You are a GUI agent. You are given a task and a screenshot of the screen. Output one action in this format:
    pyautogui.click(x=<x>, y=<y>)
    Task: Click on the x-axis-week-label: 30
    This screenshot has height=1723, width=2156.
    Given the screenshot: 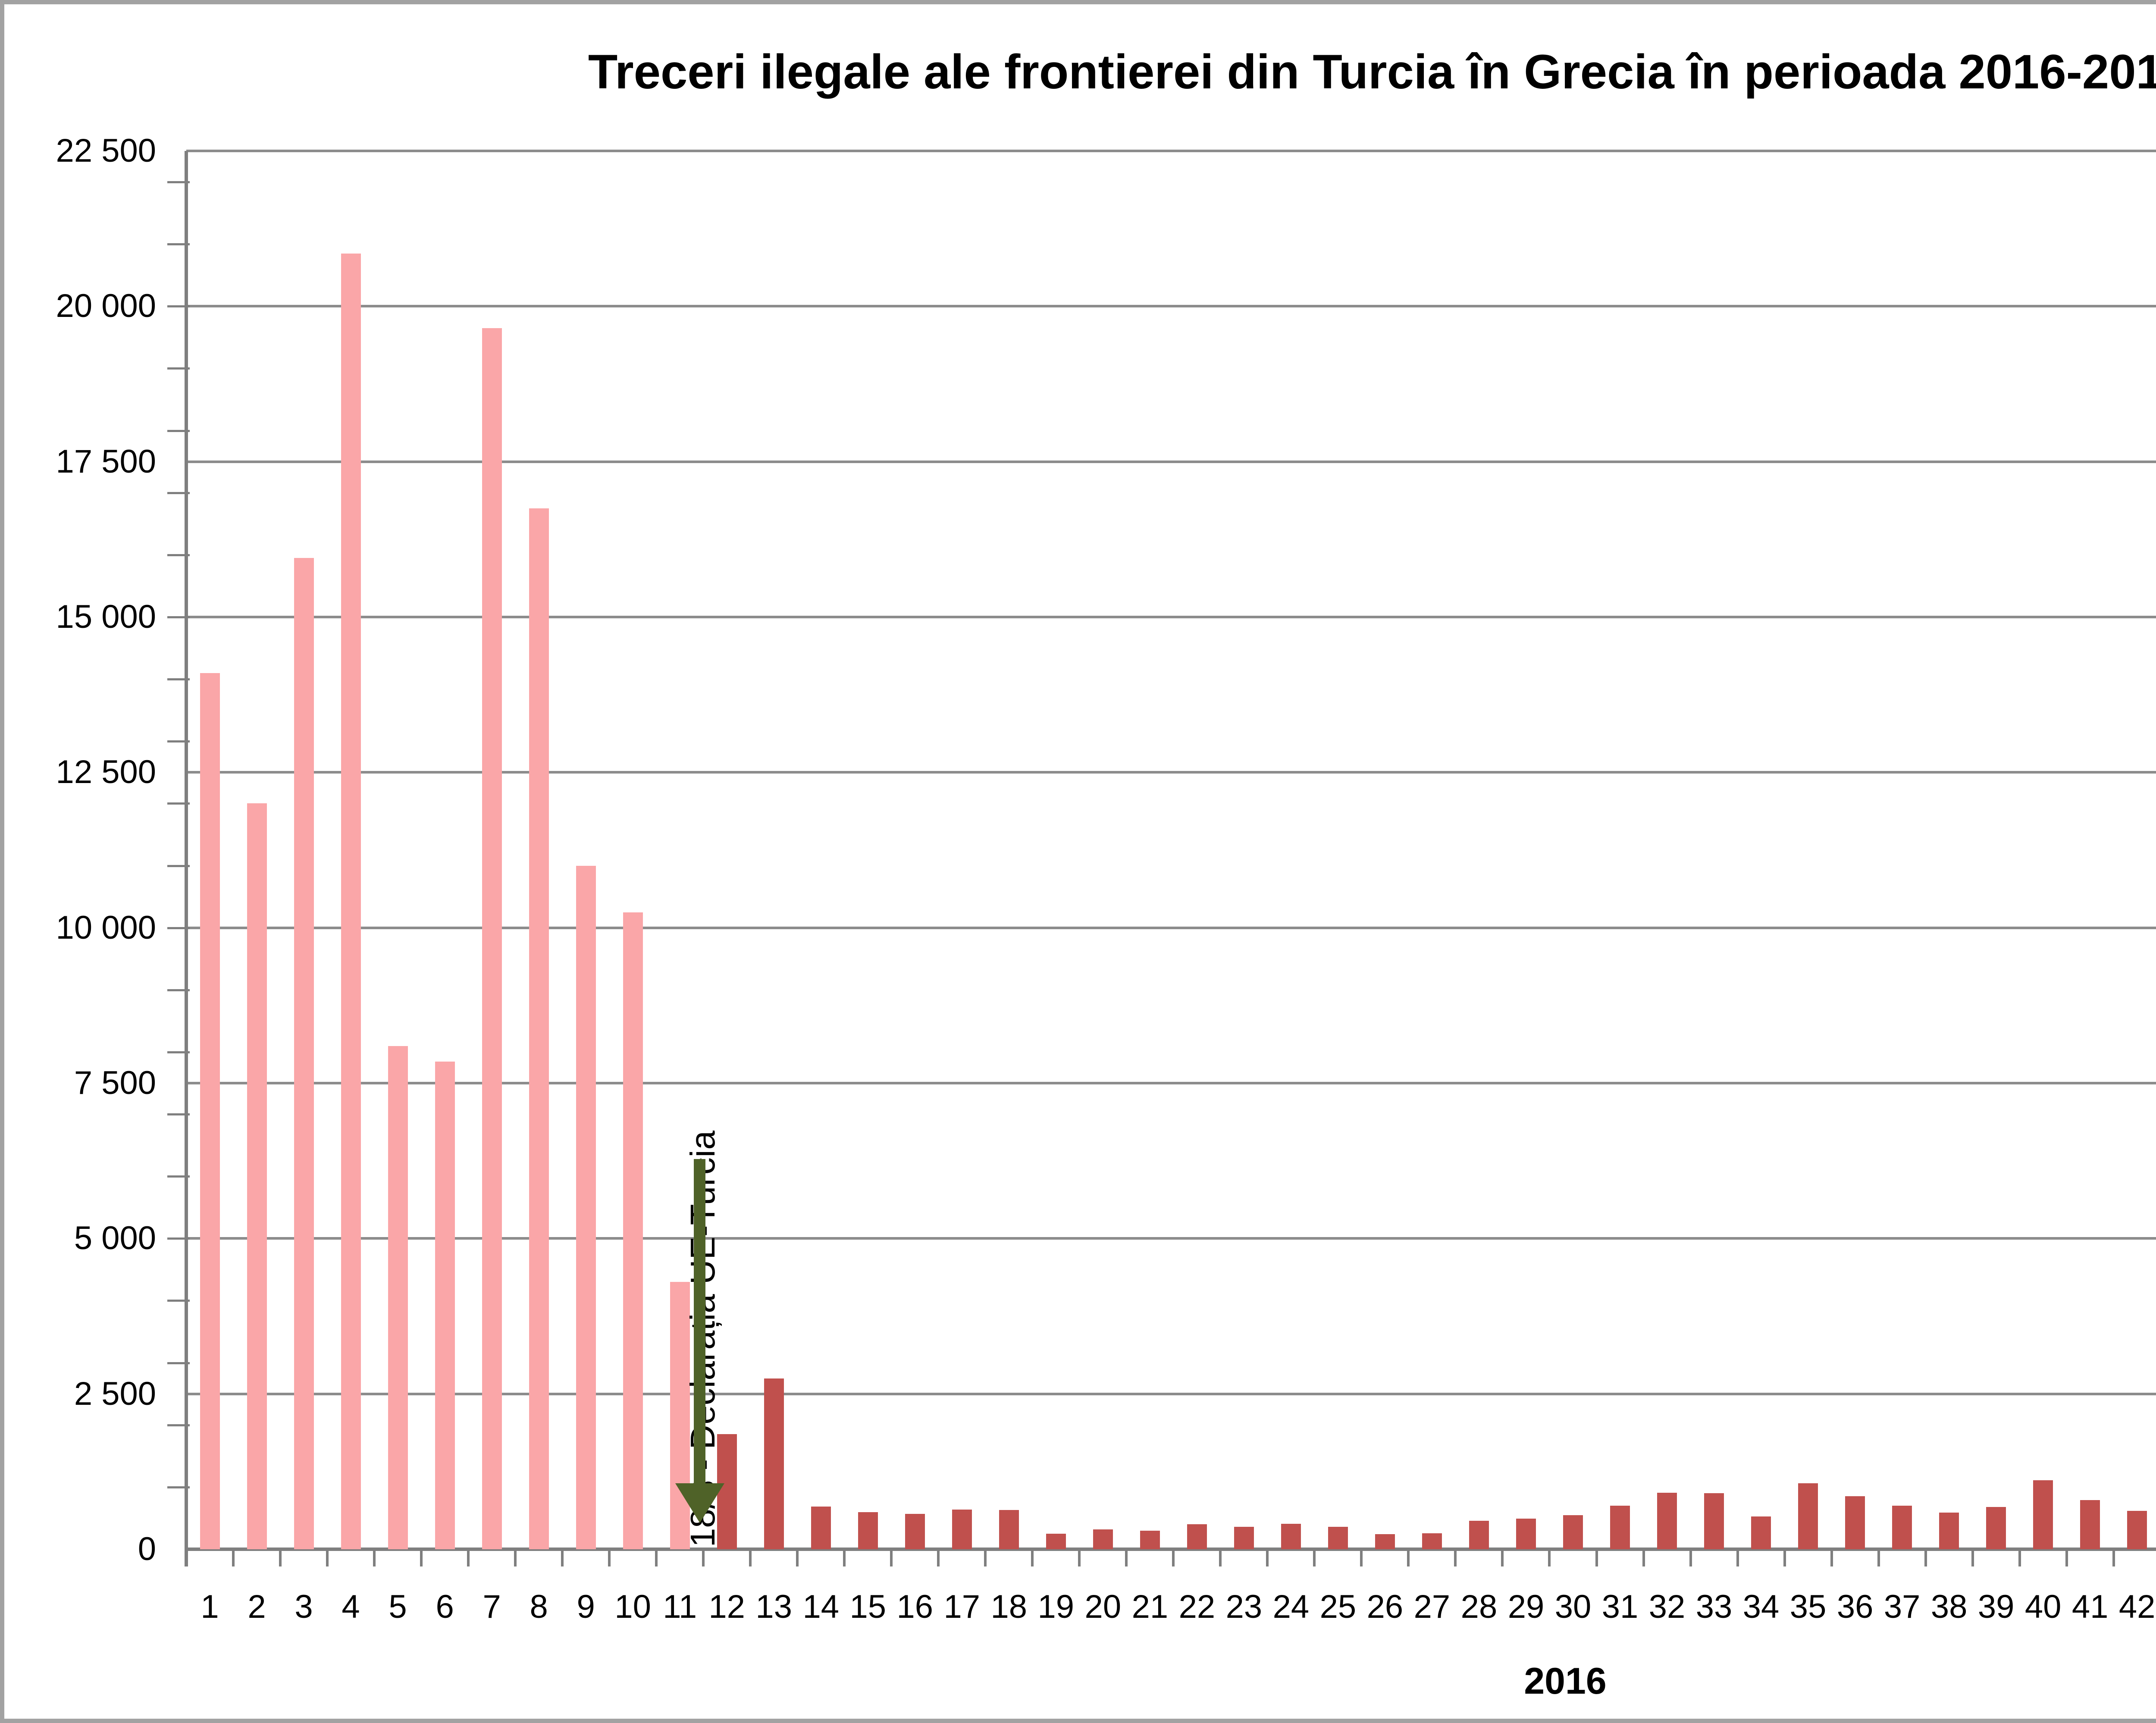 What is the action you would take?
    pyautogui.click(x=1573, y=1607)
    